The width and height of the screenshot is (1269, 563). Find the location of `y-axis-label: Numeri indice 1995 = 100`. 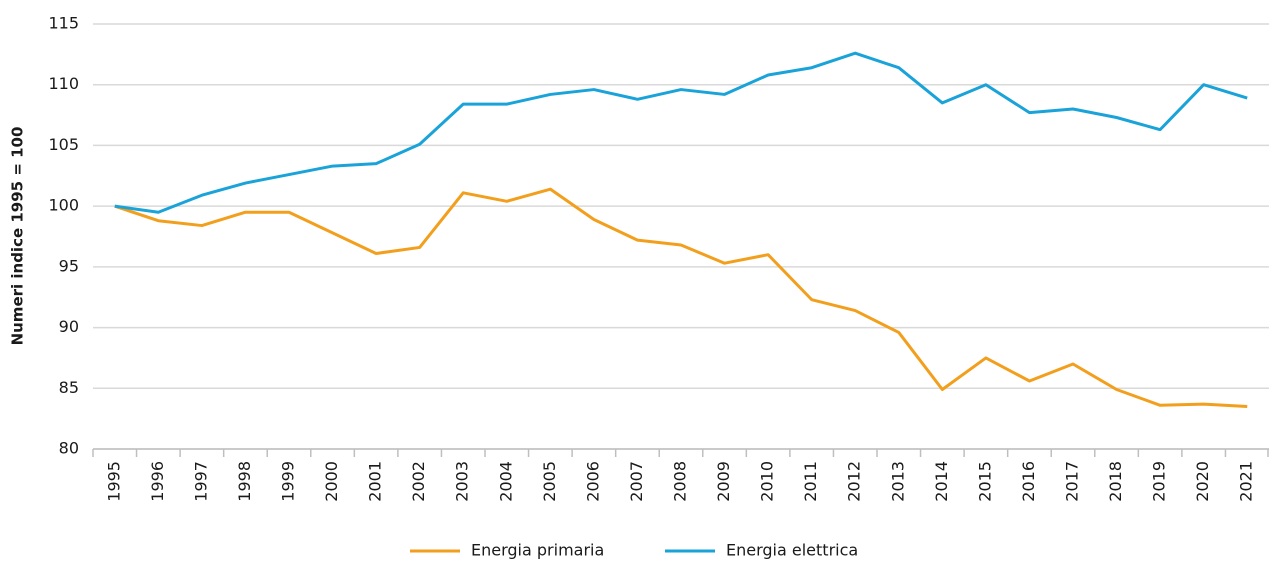

y-axis-label: Numeri indice 1995 = 100 is located at coordinates (18, 236).